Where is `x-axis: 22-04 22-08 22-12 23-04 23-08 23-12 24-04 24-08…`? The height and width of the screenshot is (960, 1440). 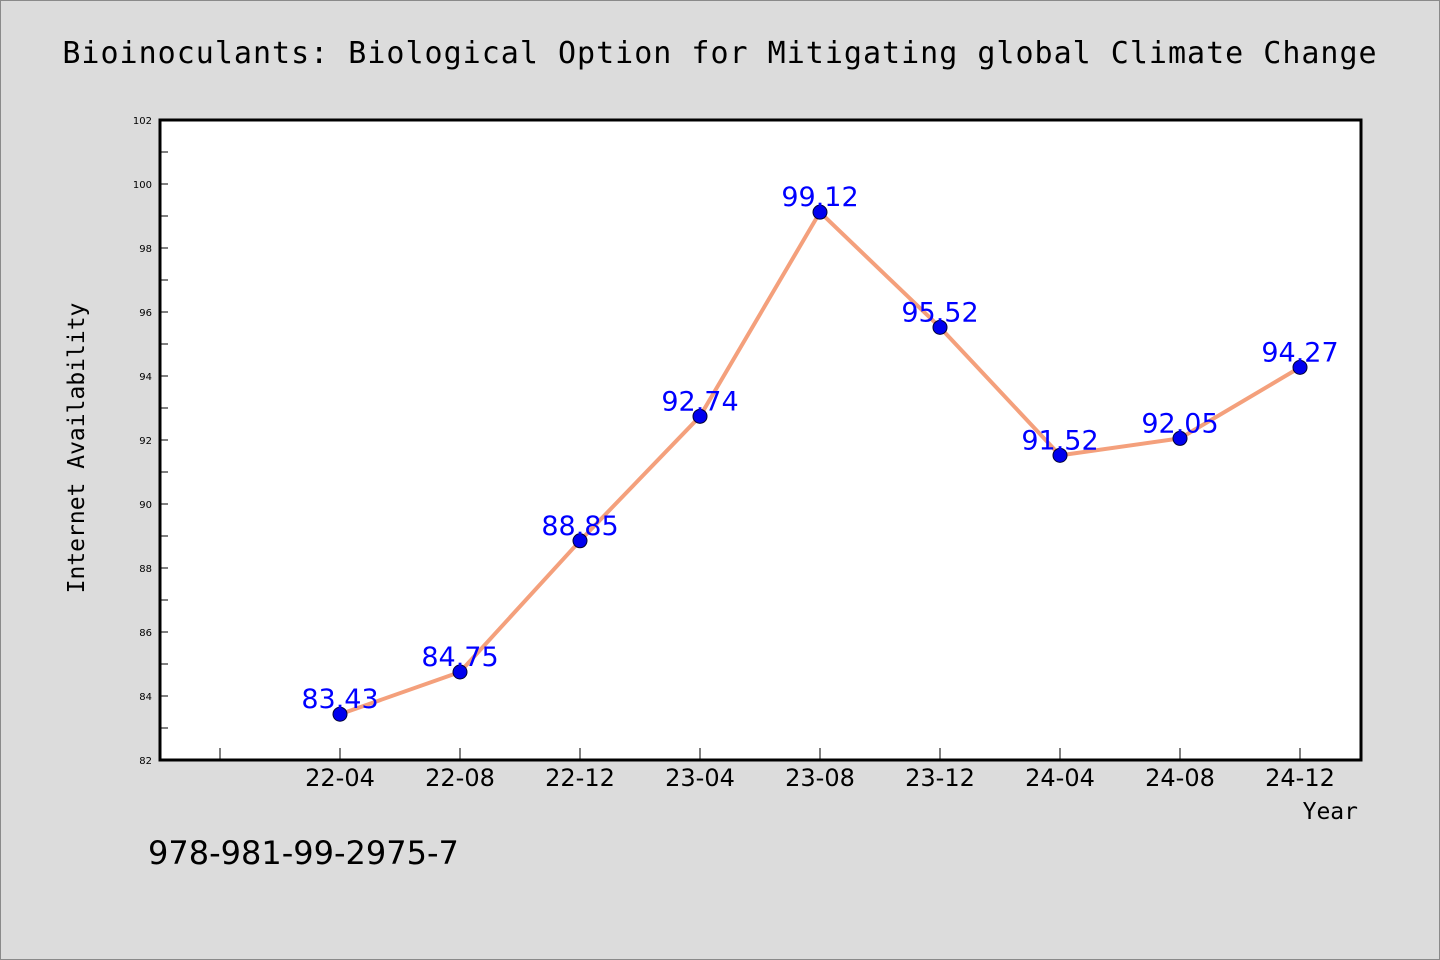
x-axis: 22-04 22-08 22-12 23-04 23-08 23-12 24-04 24-08… is located at coordinates (777, 770).